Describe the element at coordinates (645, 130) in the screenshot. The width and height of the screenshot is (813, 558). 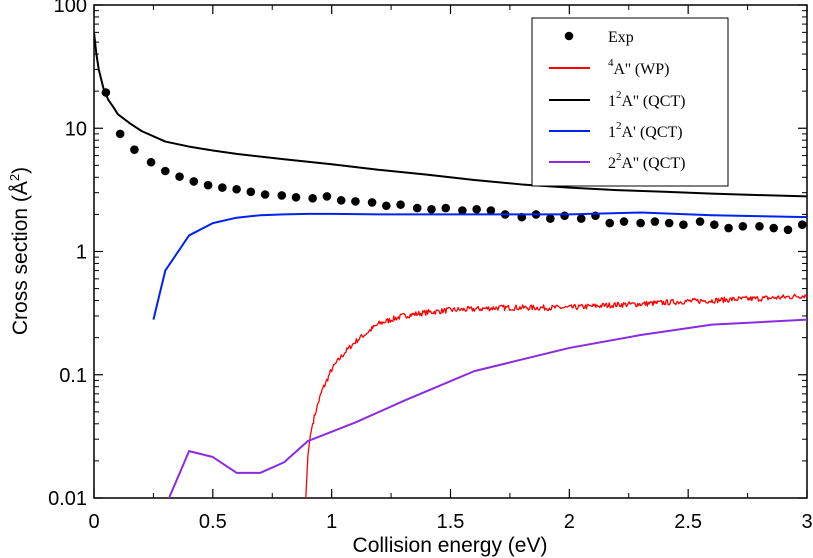
I see `legend-label: 12A' (QCT)` at that location.